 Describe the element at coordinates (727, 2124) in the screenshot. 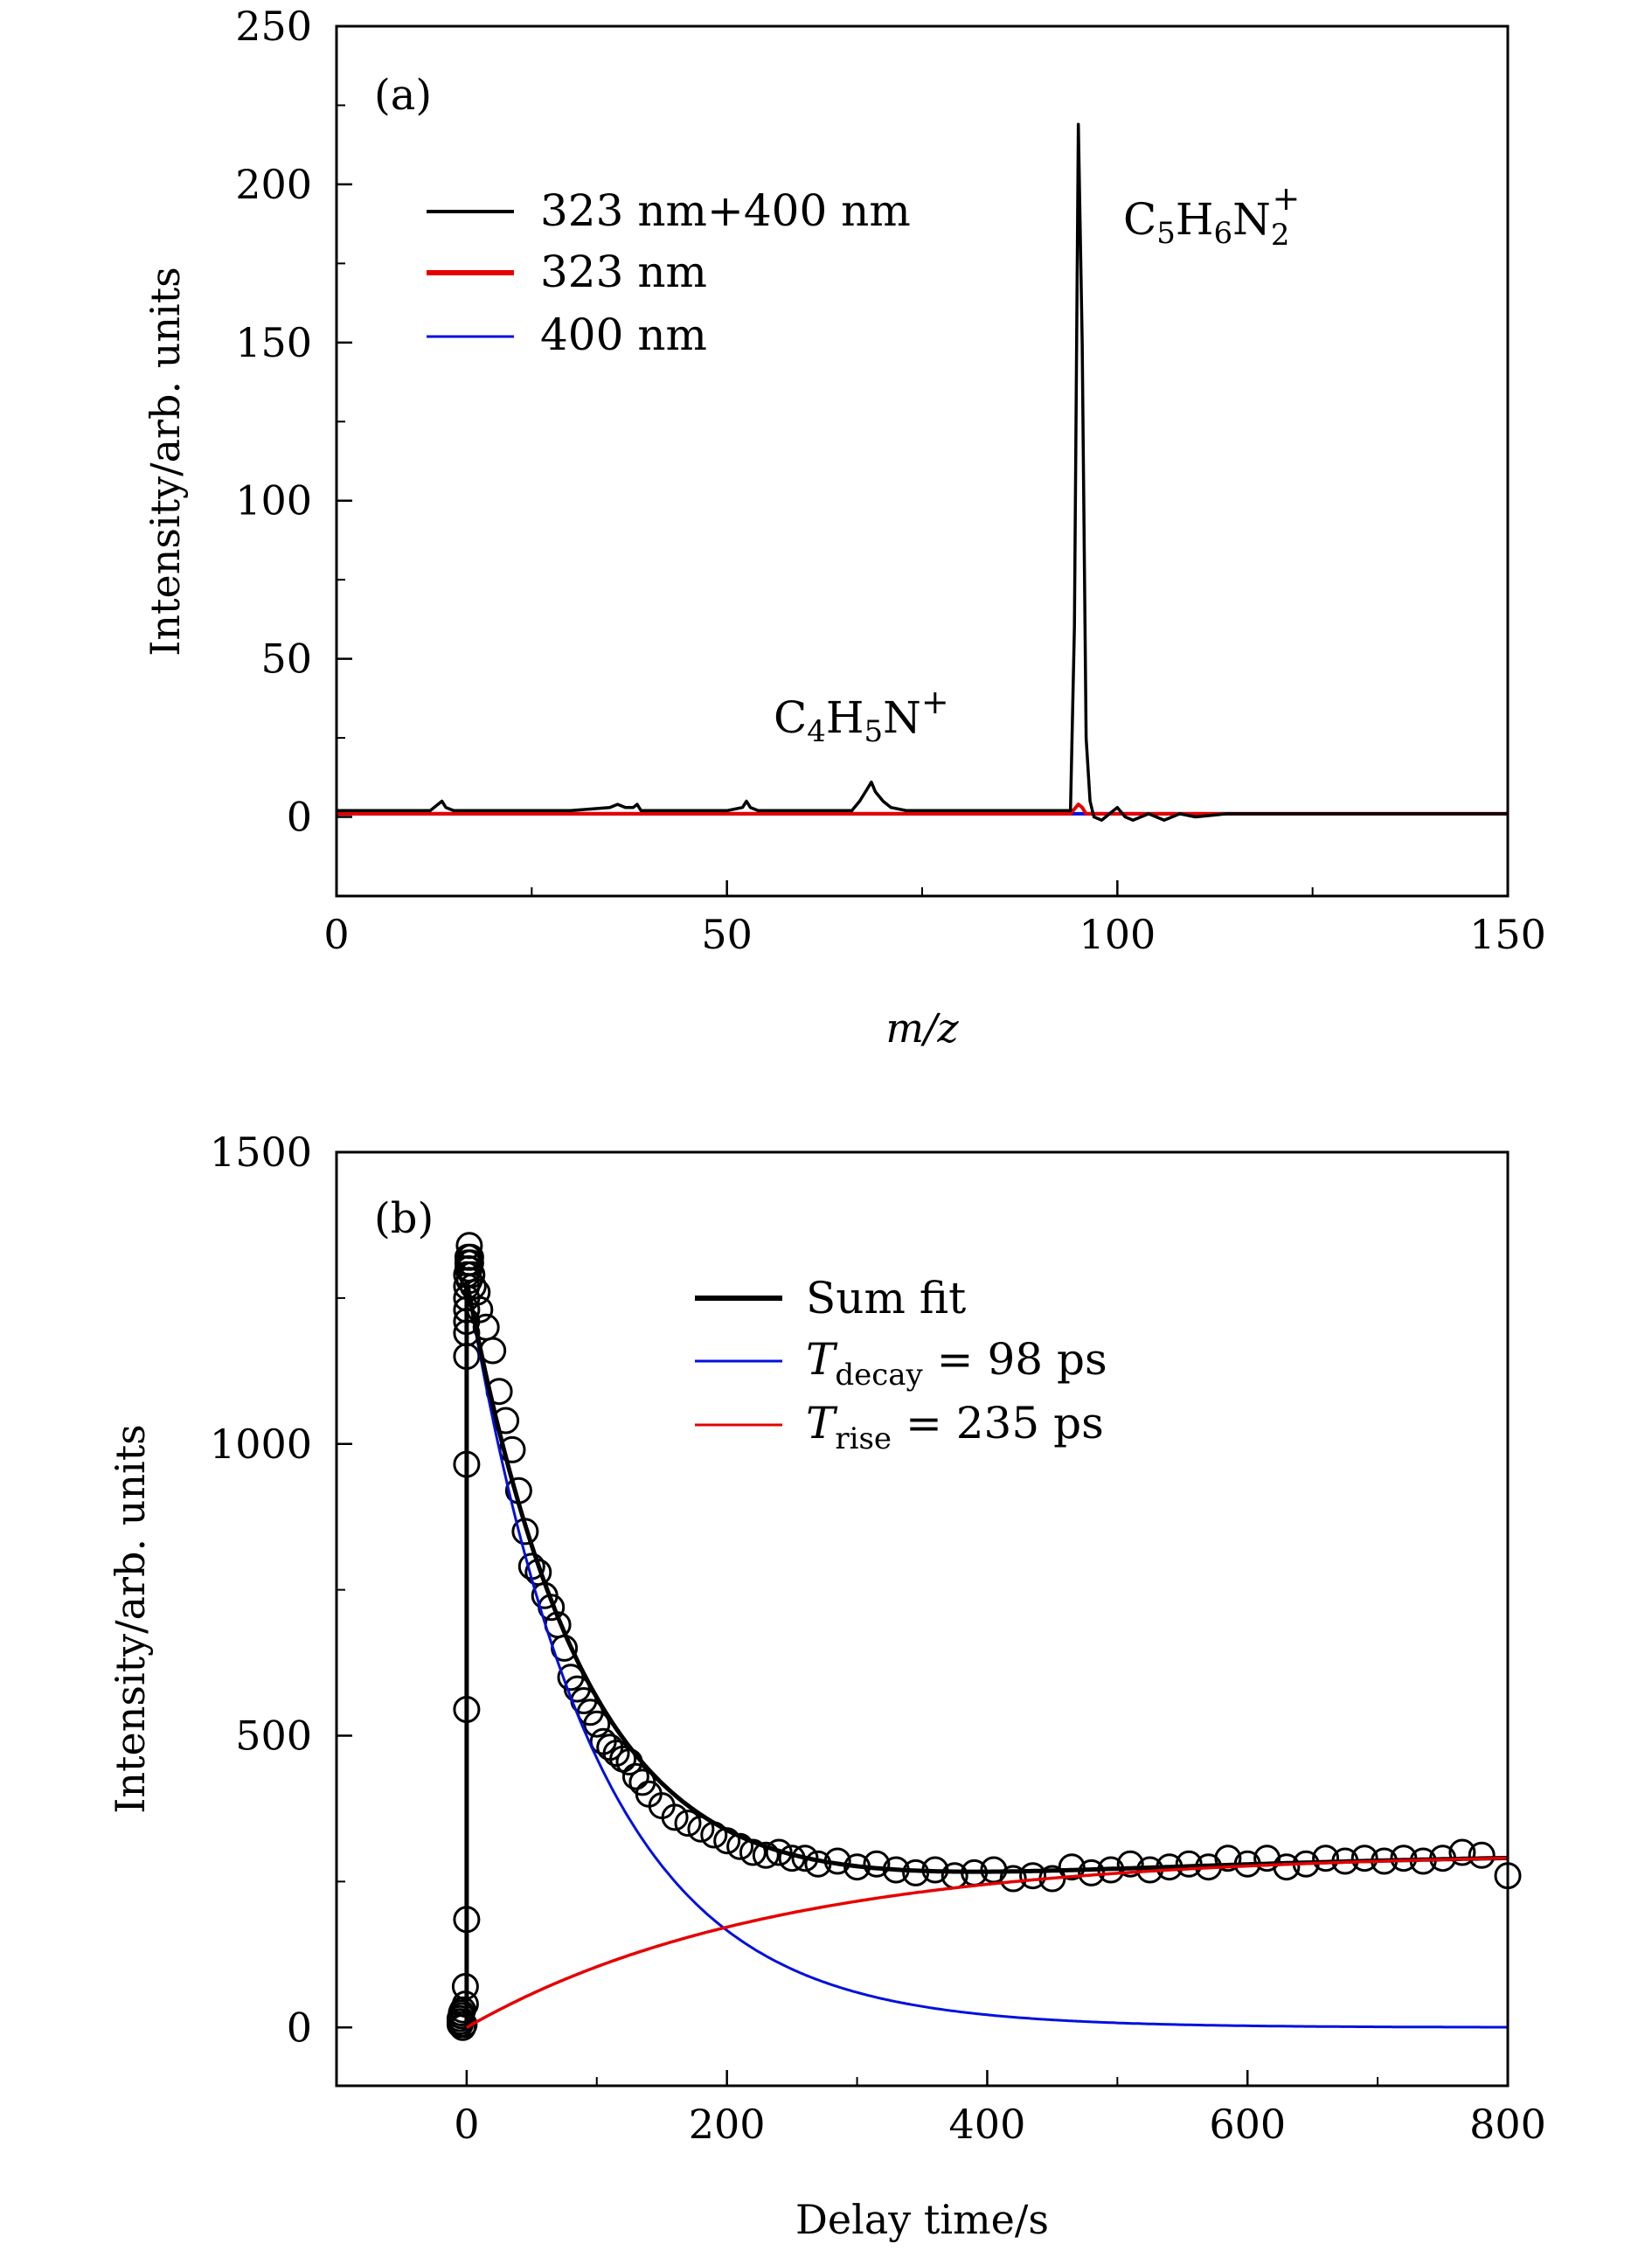

I see `x-tick-label: 200` at that location.